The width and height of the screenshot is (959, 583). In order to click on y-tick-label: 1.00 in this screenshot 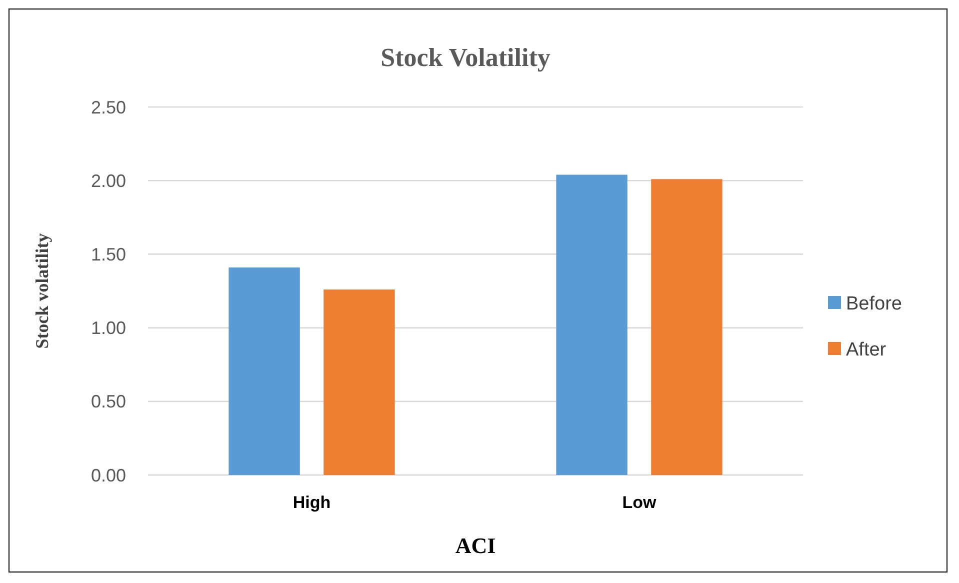, I will do `click(108, 328)`.